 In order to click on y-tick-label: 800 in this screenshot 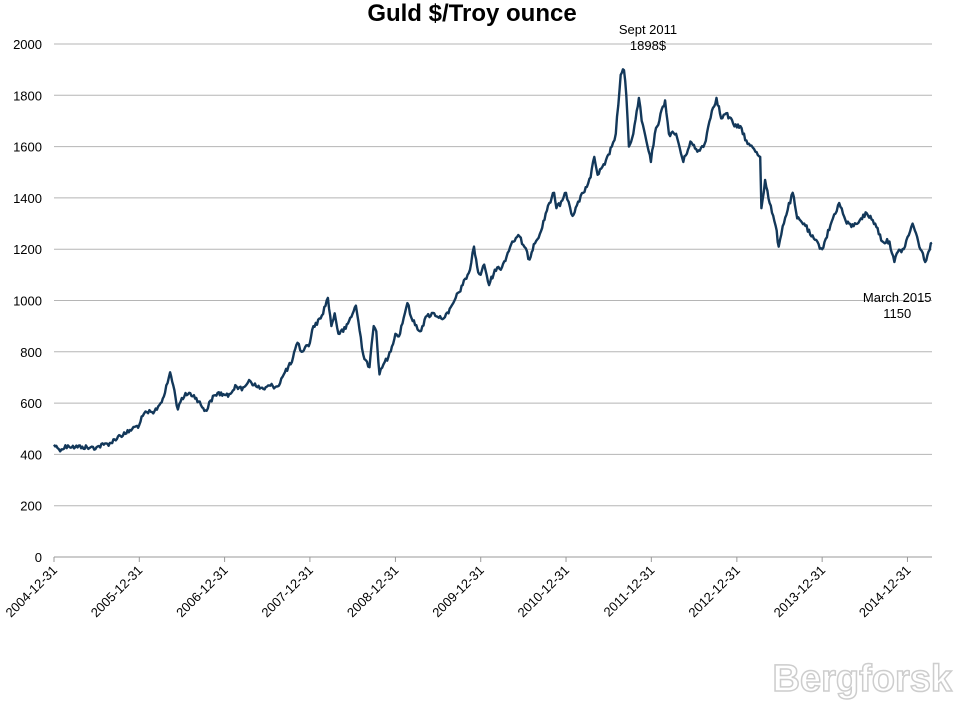, I will do `click(31, 352)`.